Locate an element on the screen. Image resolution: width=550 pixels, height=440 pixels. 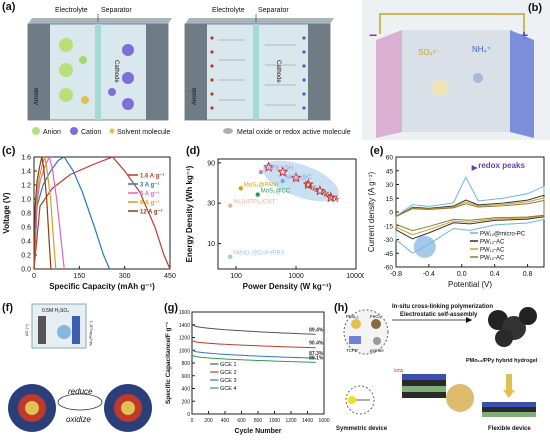
retention-label: 88.1% is located at coordinates (316, 358).